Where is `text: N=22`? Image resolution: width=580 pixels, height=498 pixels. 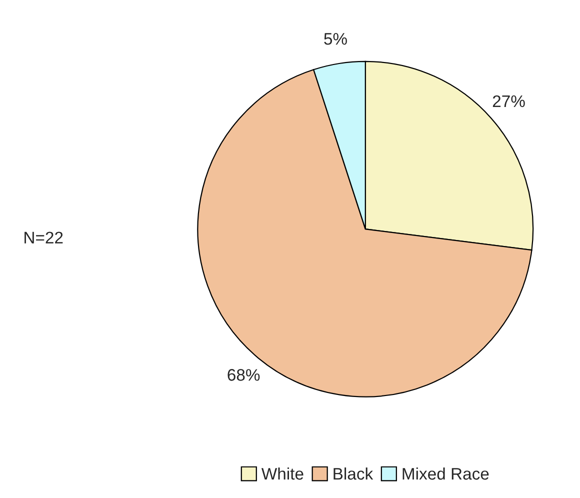
text: N=22 is located at coordinates (43, 238).